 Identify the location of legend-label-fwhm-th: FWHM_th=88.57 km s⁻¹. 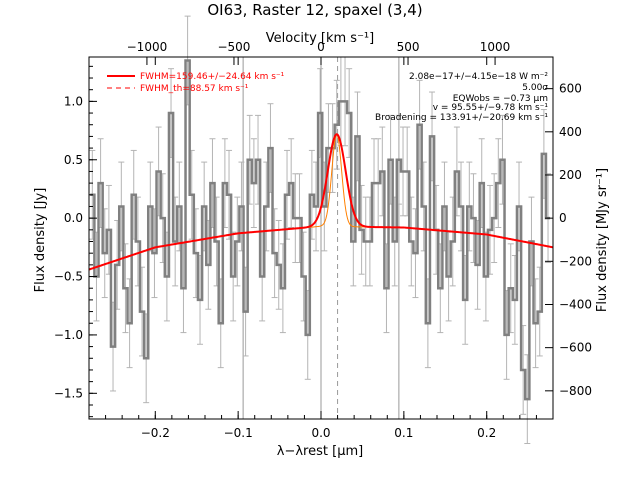
(194, 89).